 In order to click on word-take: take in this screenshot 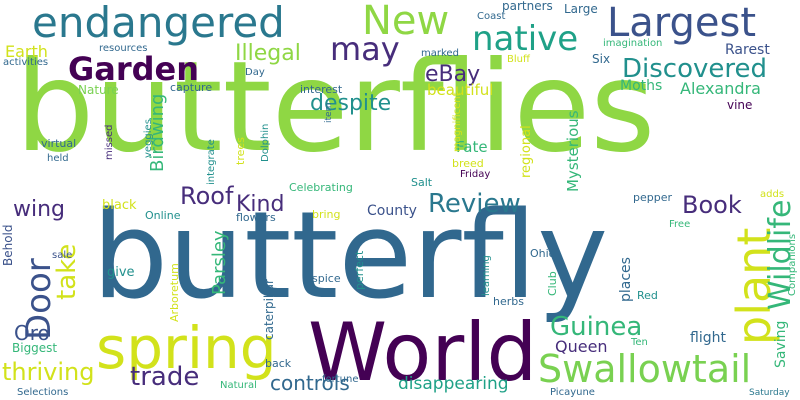, I will do `click(67, 272)`.